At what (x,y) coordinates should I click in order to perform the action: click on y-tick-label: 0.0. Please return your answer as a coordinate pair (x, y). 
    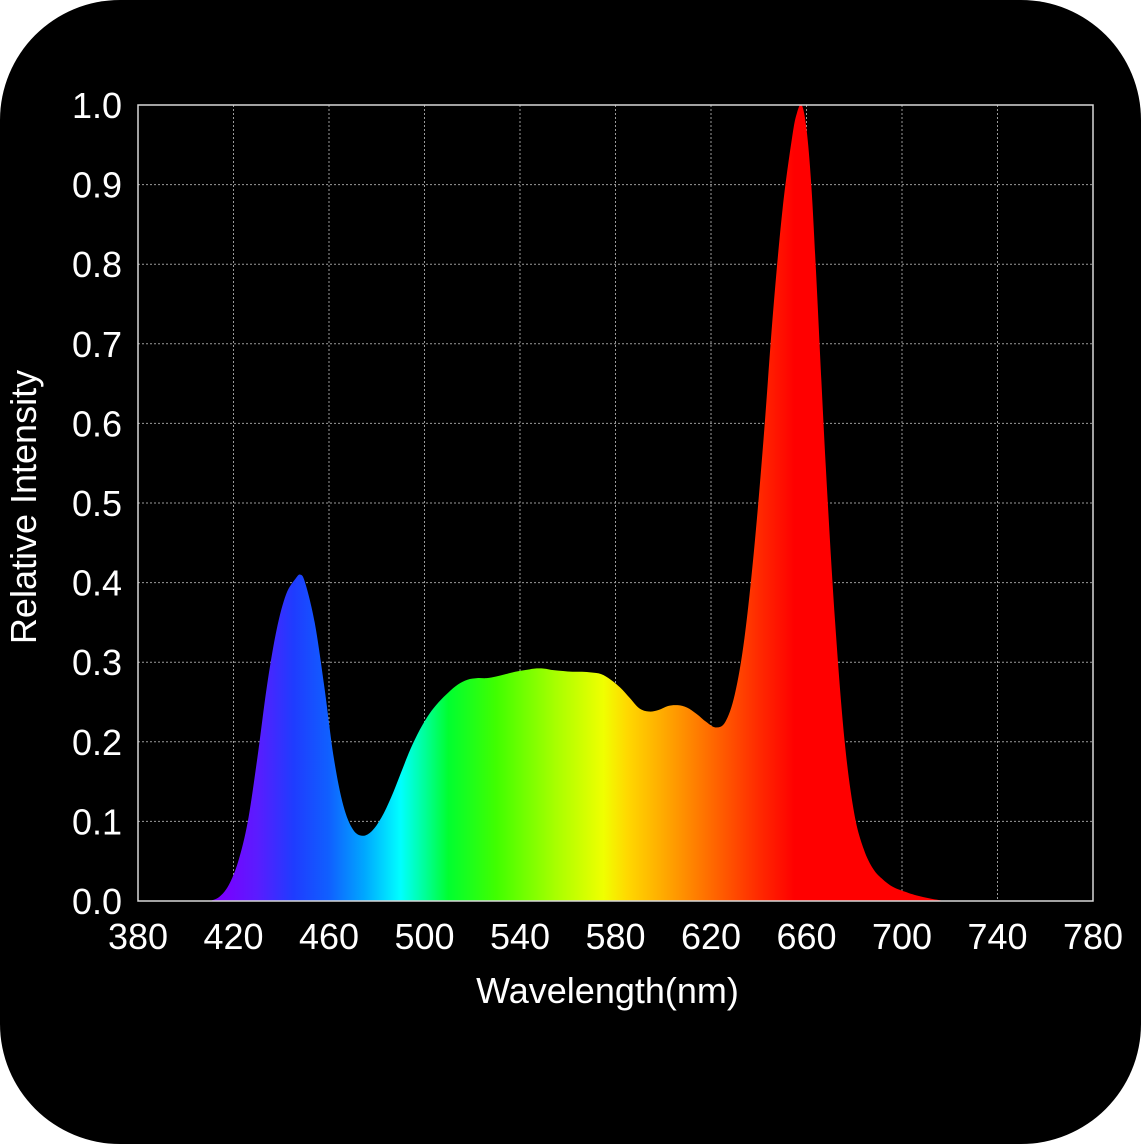
    Looking at the image, I should click on (97, 901).